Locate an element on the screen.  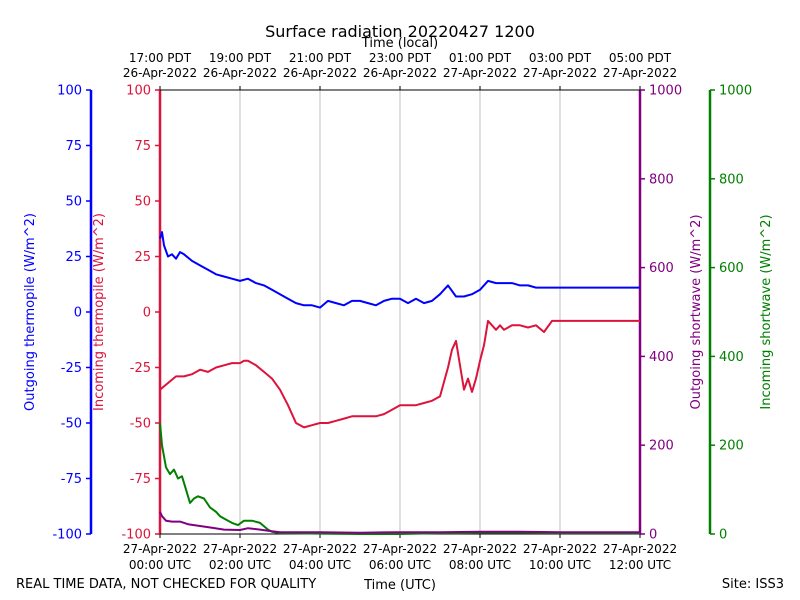
axis-tick-label-outgoing_shortwave: 1000 is located at coordinates (665, 91).